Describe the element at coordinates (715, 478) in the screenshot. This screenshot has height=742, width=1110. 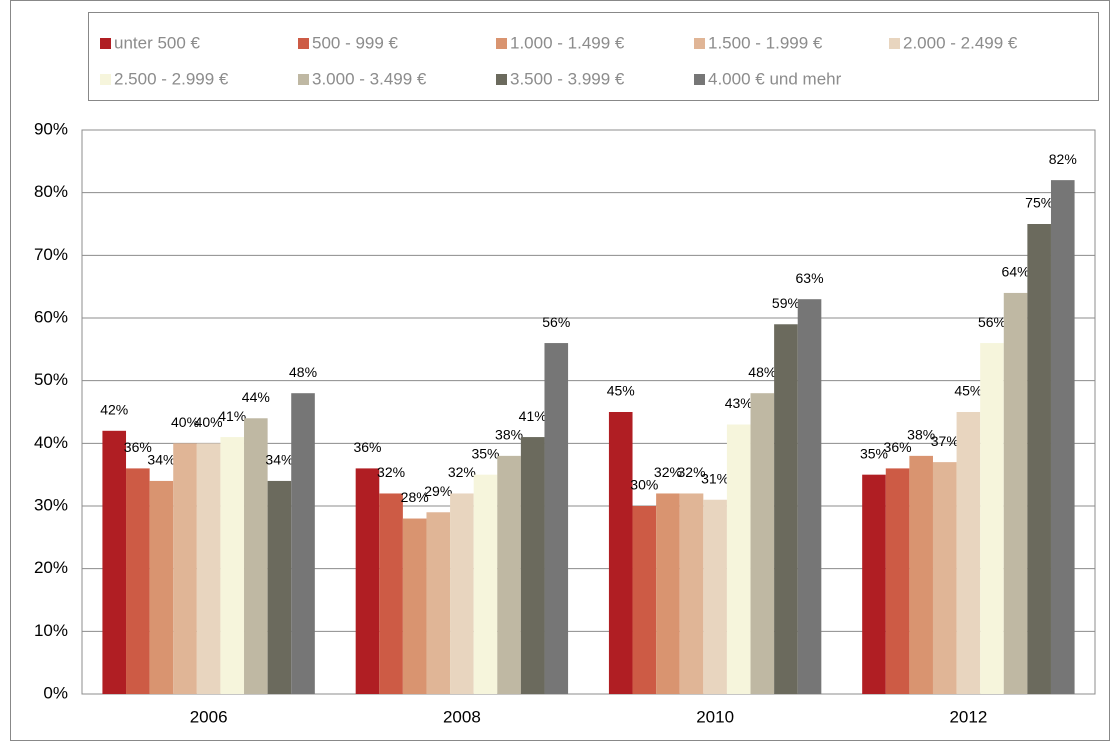
I see `data-label: 31%` at that location.